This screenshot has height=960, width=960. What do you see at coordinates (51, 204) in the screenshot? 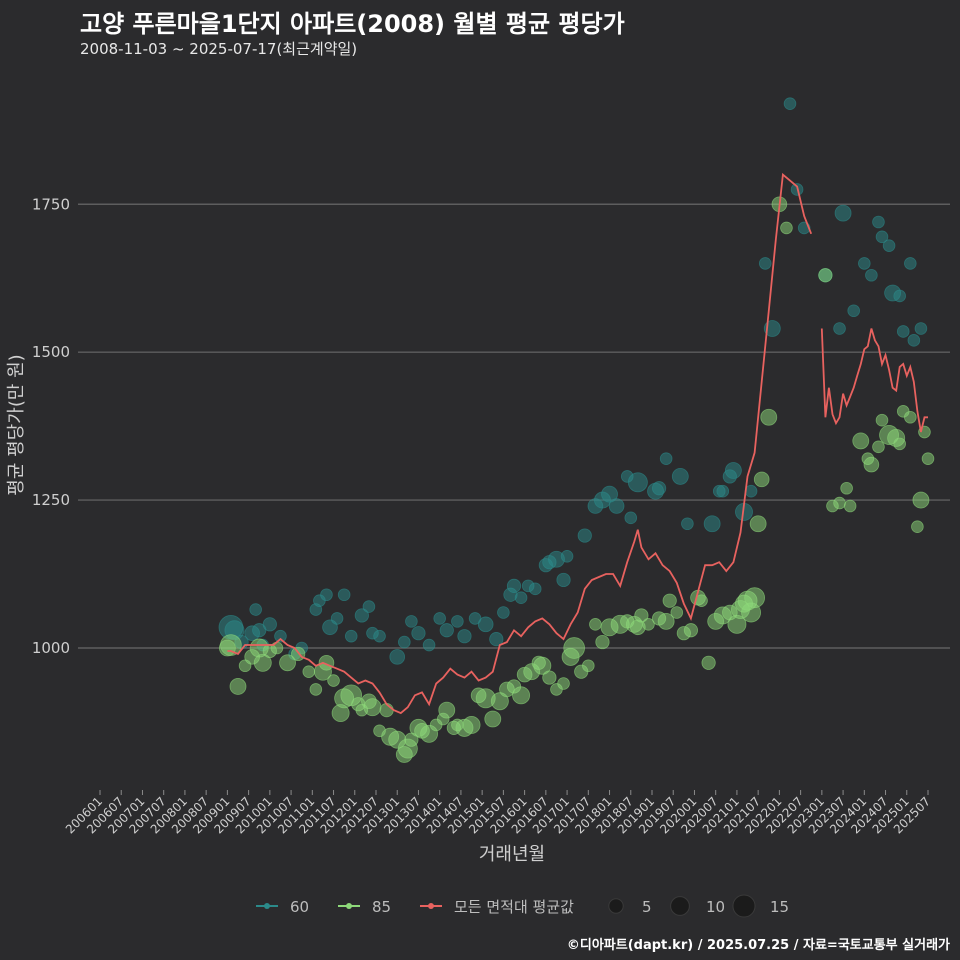
I see `y-tick-label: 1750` at bounding box center [51, 204].